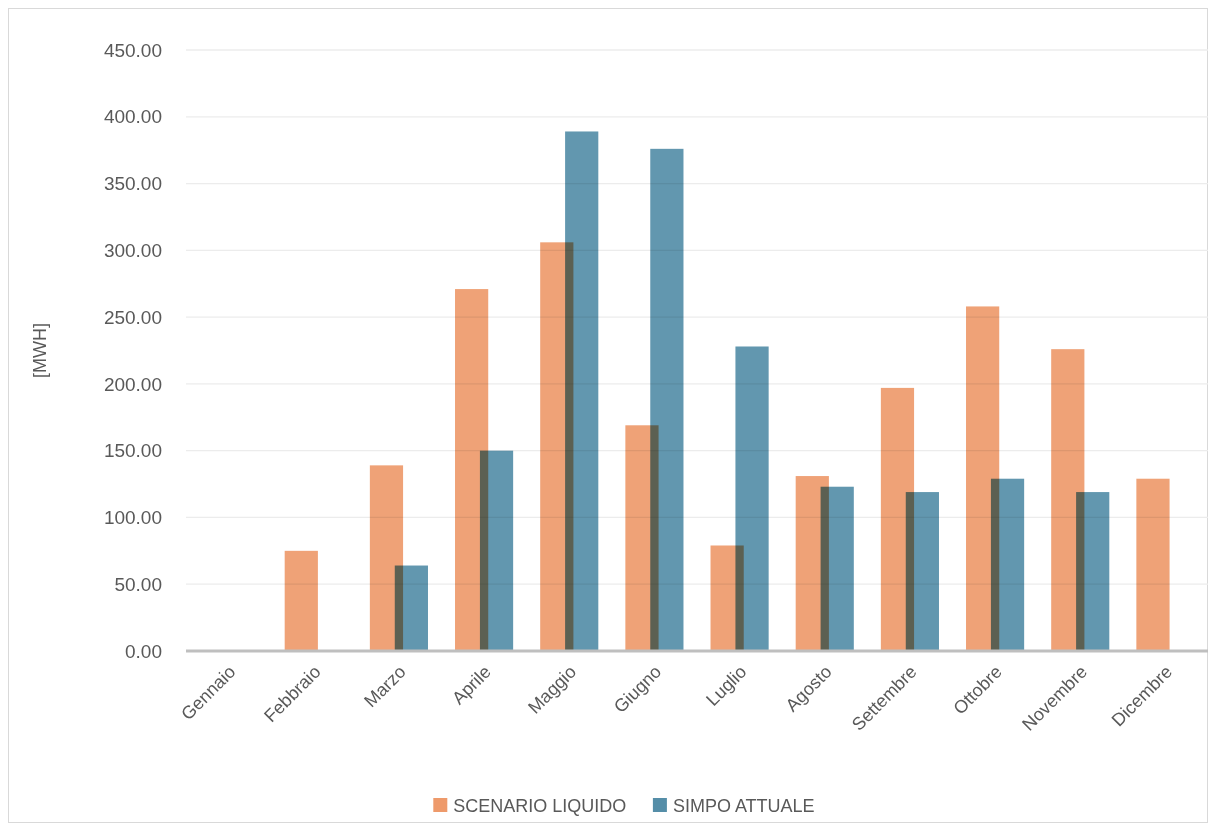 The width and height of the screenshot is (1216, 831). What do you see at coordinates (138, 584) in the screenshot?
I see `y-tick-label: 50.00` at bounding box center [138, 584].